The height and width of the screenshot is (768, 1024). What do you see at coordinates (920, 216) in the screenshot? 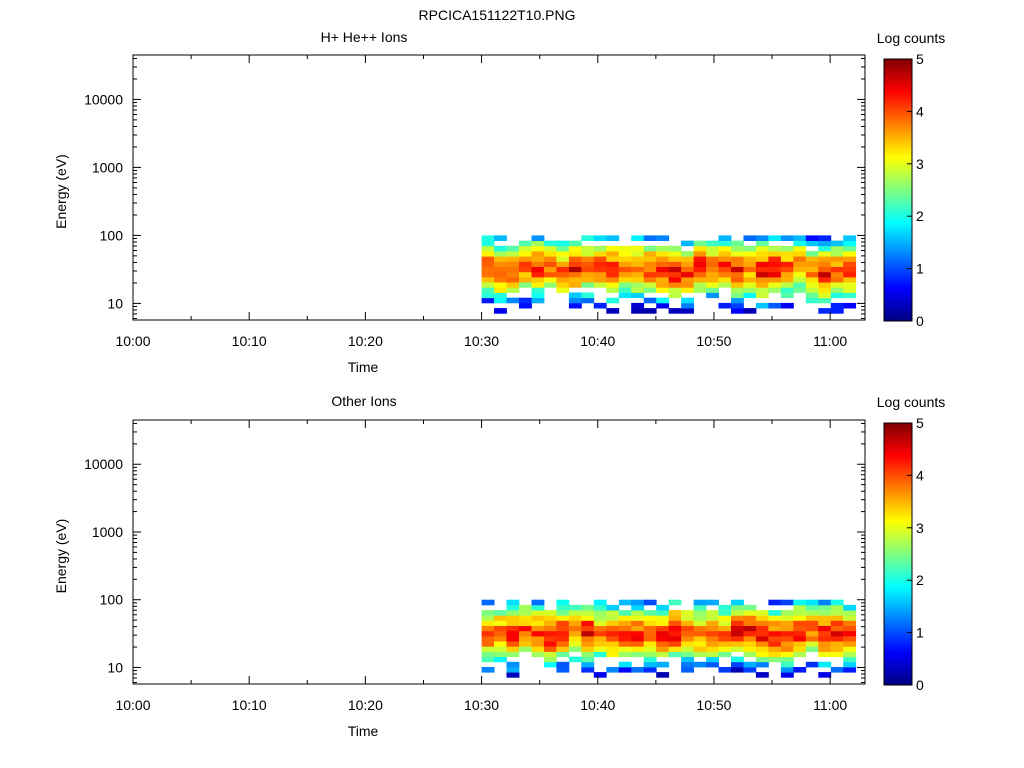
I see `colorbar-tick-label: 2` at bounding box center [920, 216].